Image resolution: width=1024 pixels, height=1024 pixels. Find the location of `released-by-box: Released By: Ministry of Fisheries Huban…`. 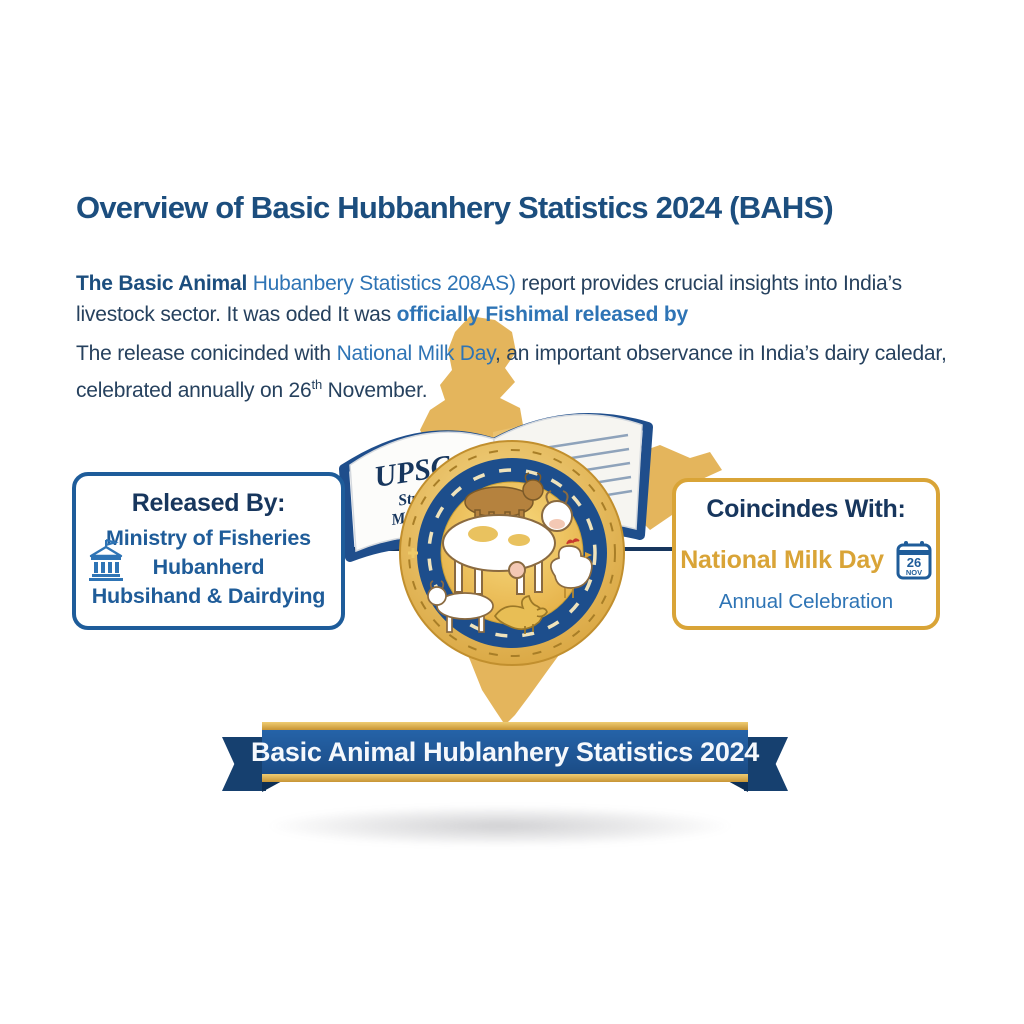

released-by-box: Released By: Ministry of Fisheries Huban… is located at coordinates (208, 551).